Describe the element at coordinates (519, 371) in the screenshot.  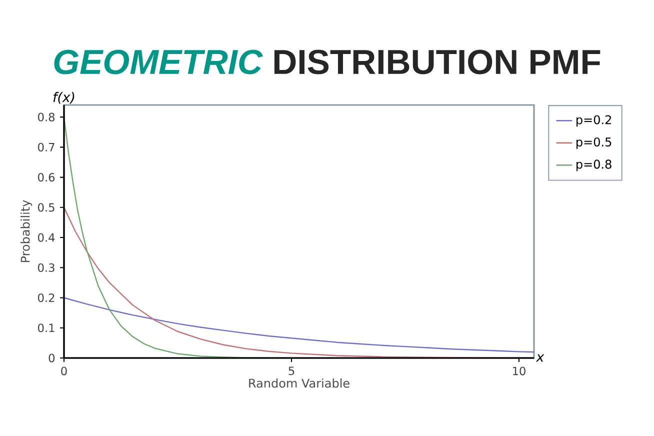
I see `x-tick-label: 10` at that location.